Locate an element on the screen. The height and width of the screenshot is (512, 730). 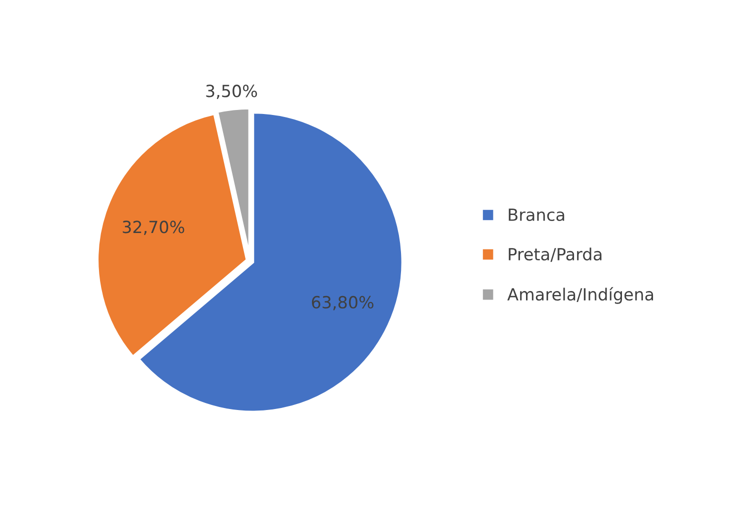
data-label: 63,80% is located at coordinates (343, 303).